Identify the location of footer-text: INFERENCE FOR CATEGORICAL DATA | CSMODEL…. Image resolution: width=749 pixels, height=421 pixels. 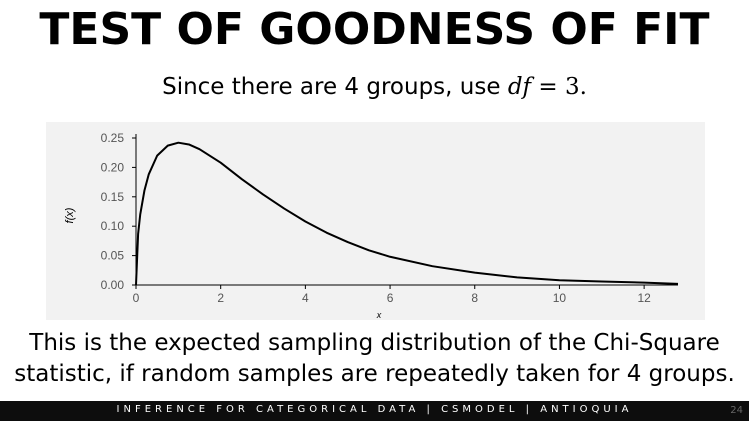
(374, 409).